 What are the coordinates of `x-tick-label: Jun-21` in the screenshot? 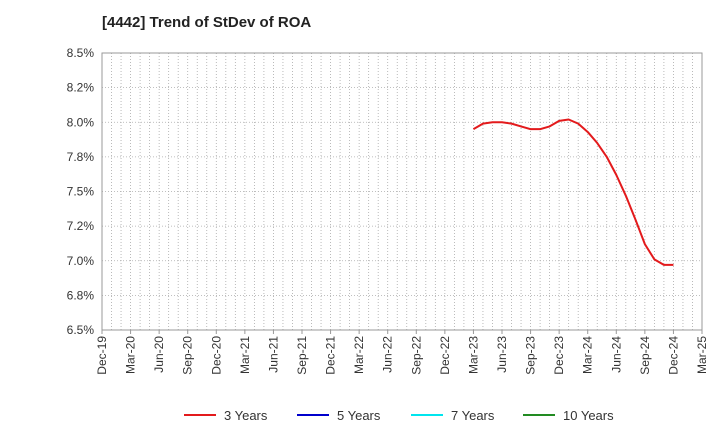 It's located at (273, 354).